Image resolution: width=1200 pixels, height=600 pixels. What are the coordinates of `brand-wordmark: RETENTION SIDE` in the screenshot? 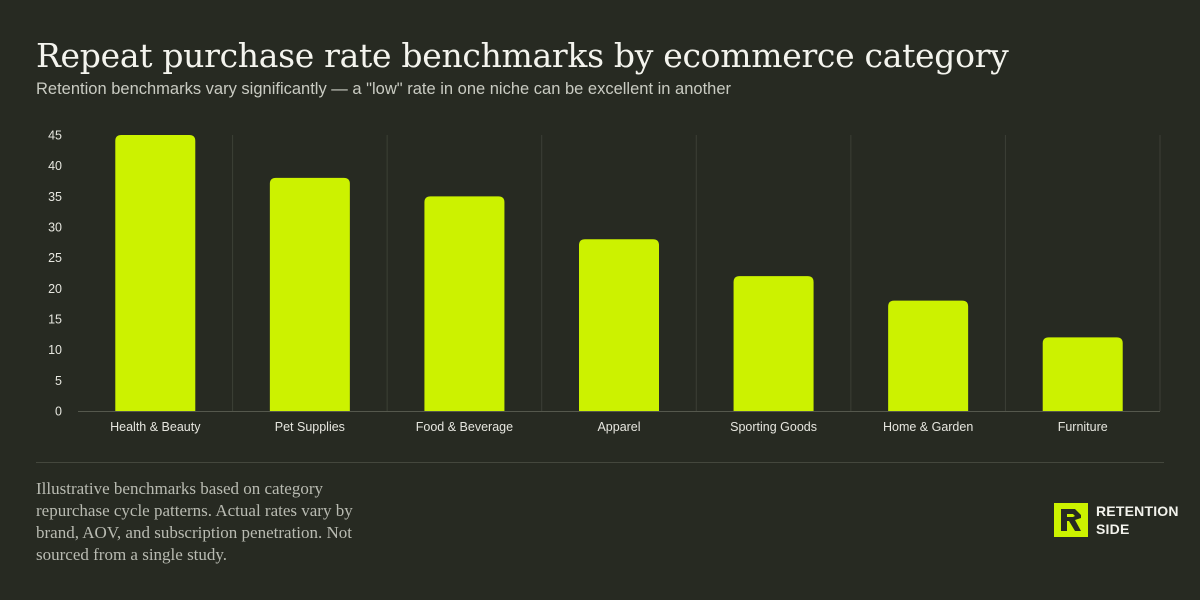 It's located at (1137, 520).